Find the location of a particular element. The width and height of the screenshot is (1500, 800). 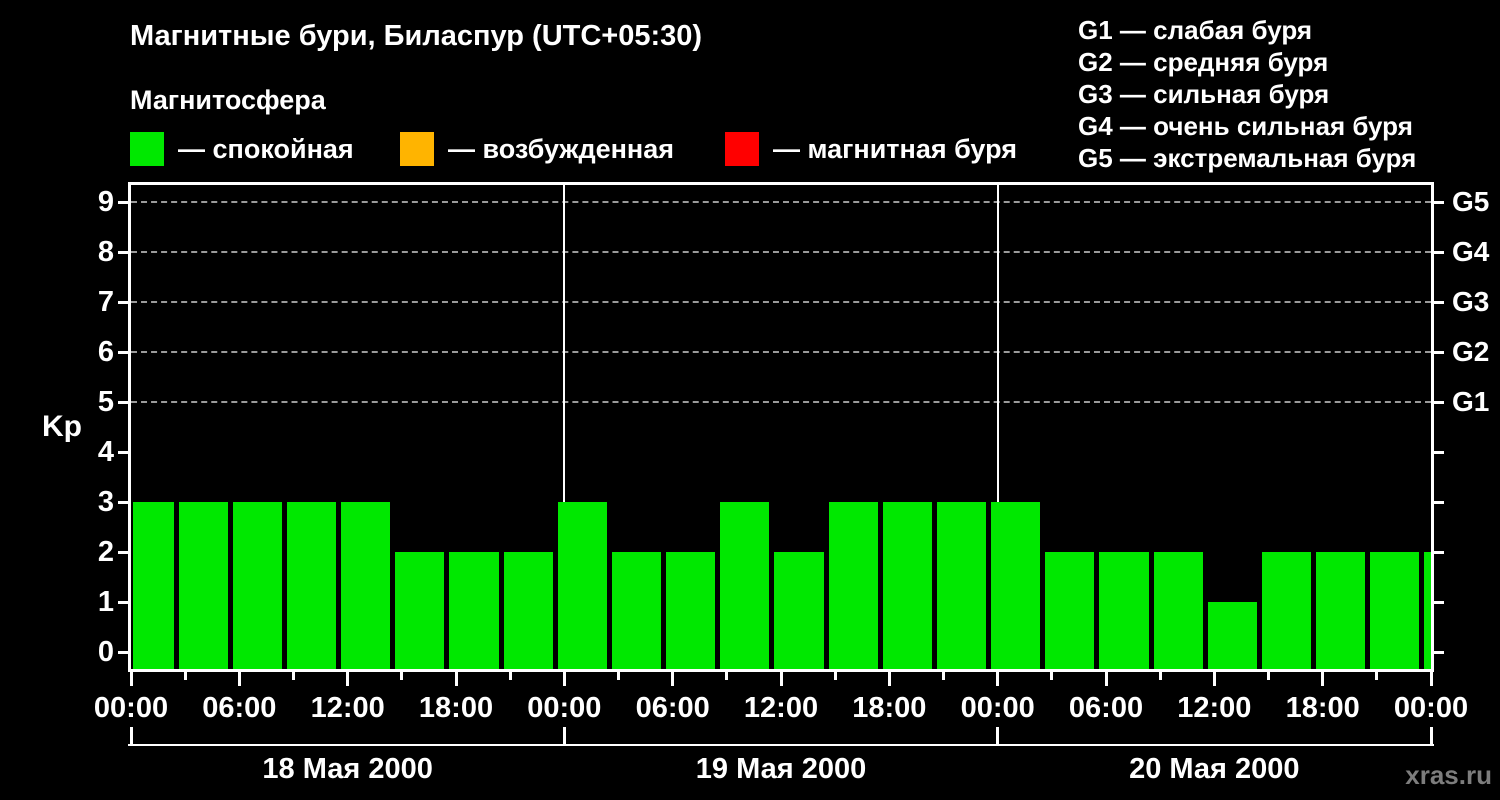

y-axis-tick-label: 7 is located at coordinates (105, 302).